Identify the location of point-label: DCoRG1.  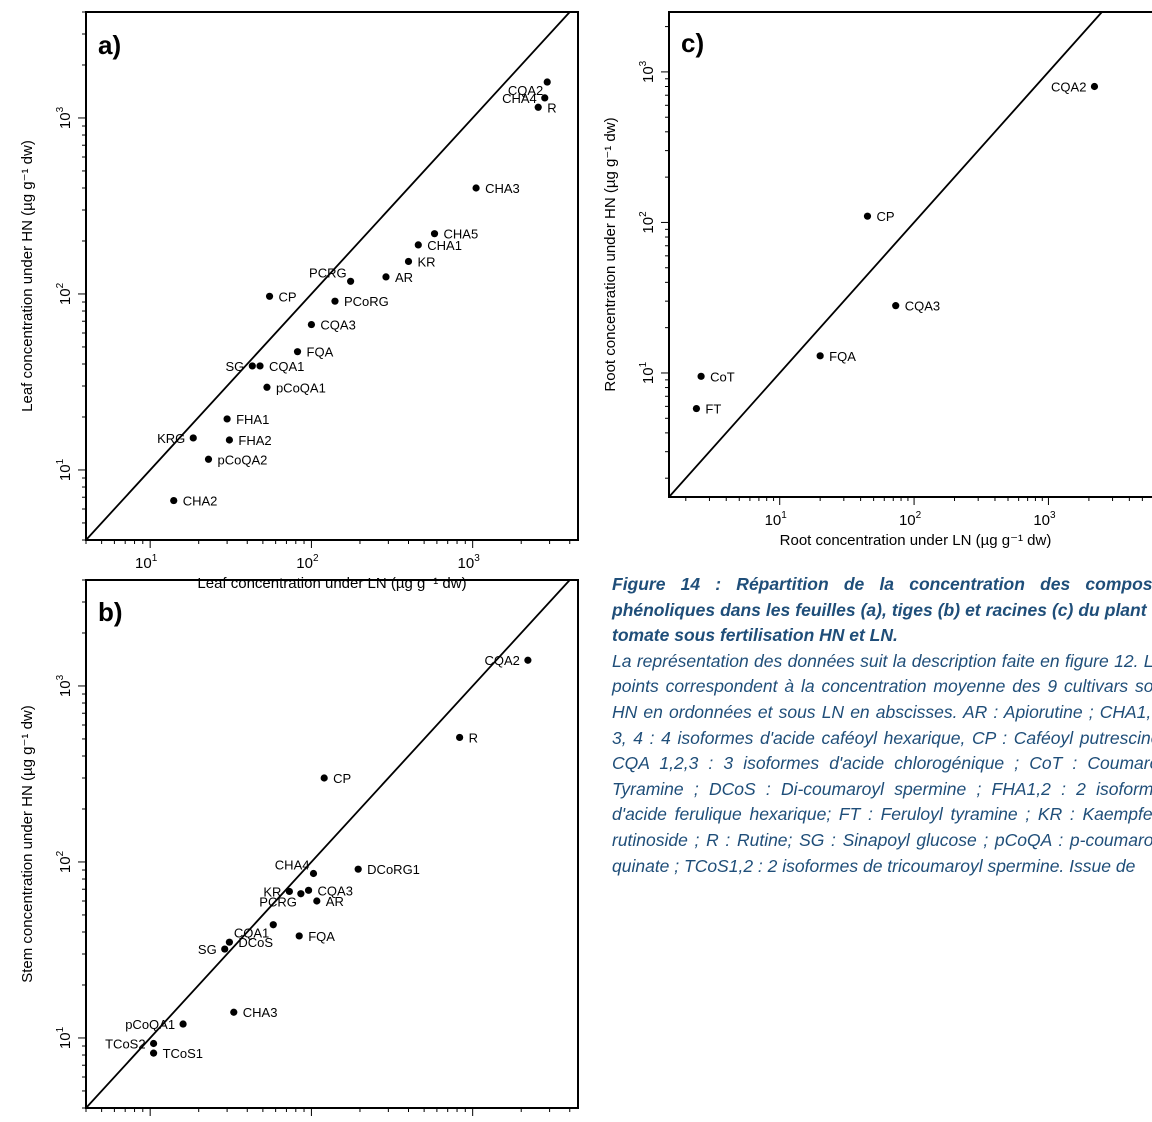
(393, 869).